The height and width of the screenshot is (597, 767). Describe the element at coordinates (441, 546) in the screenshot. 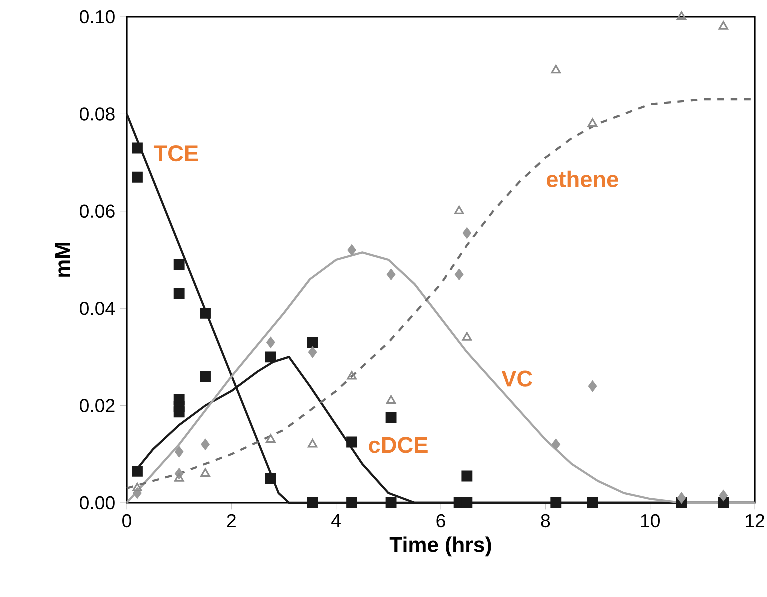

I see `x-axis-title: Time (hrs)` at that location.